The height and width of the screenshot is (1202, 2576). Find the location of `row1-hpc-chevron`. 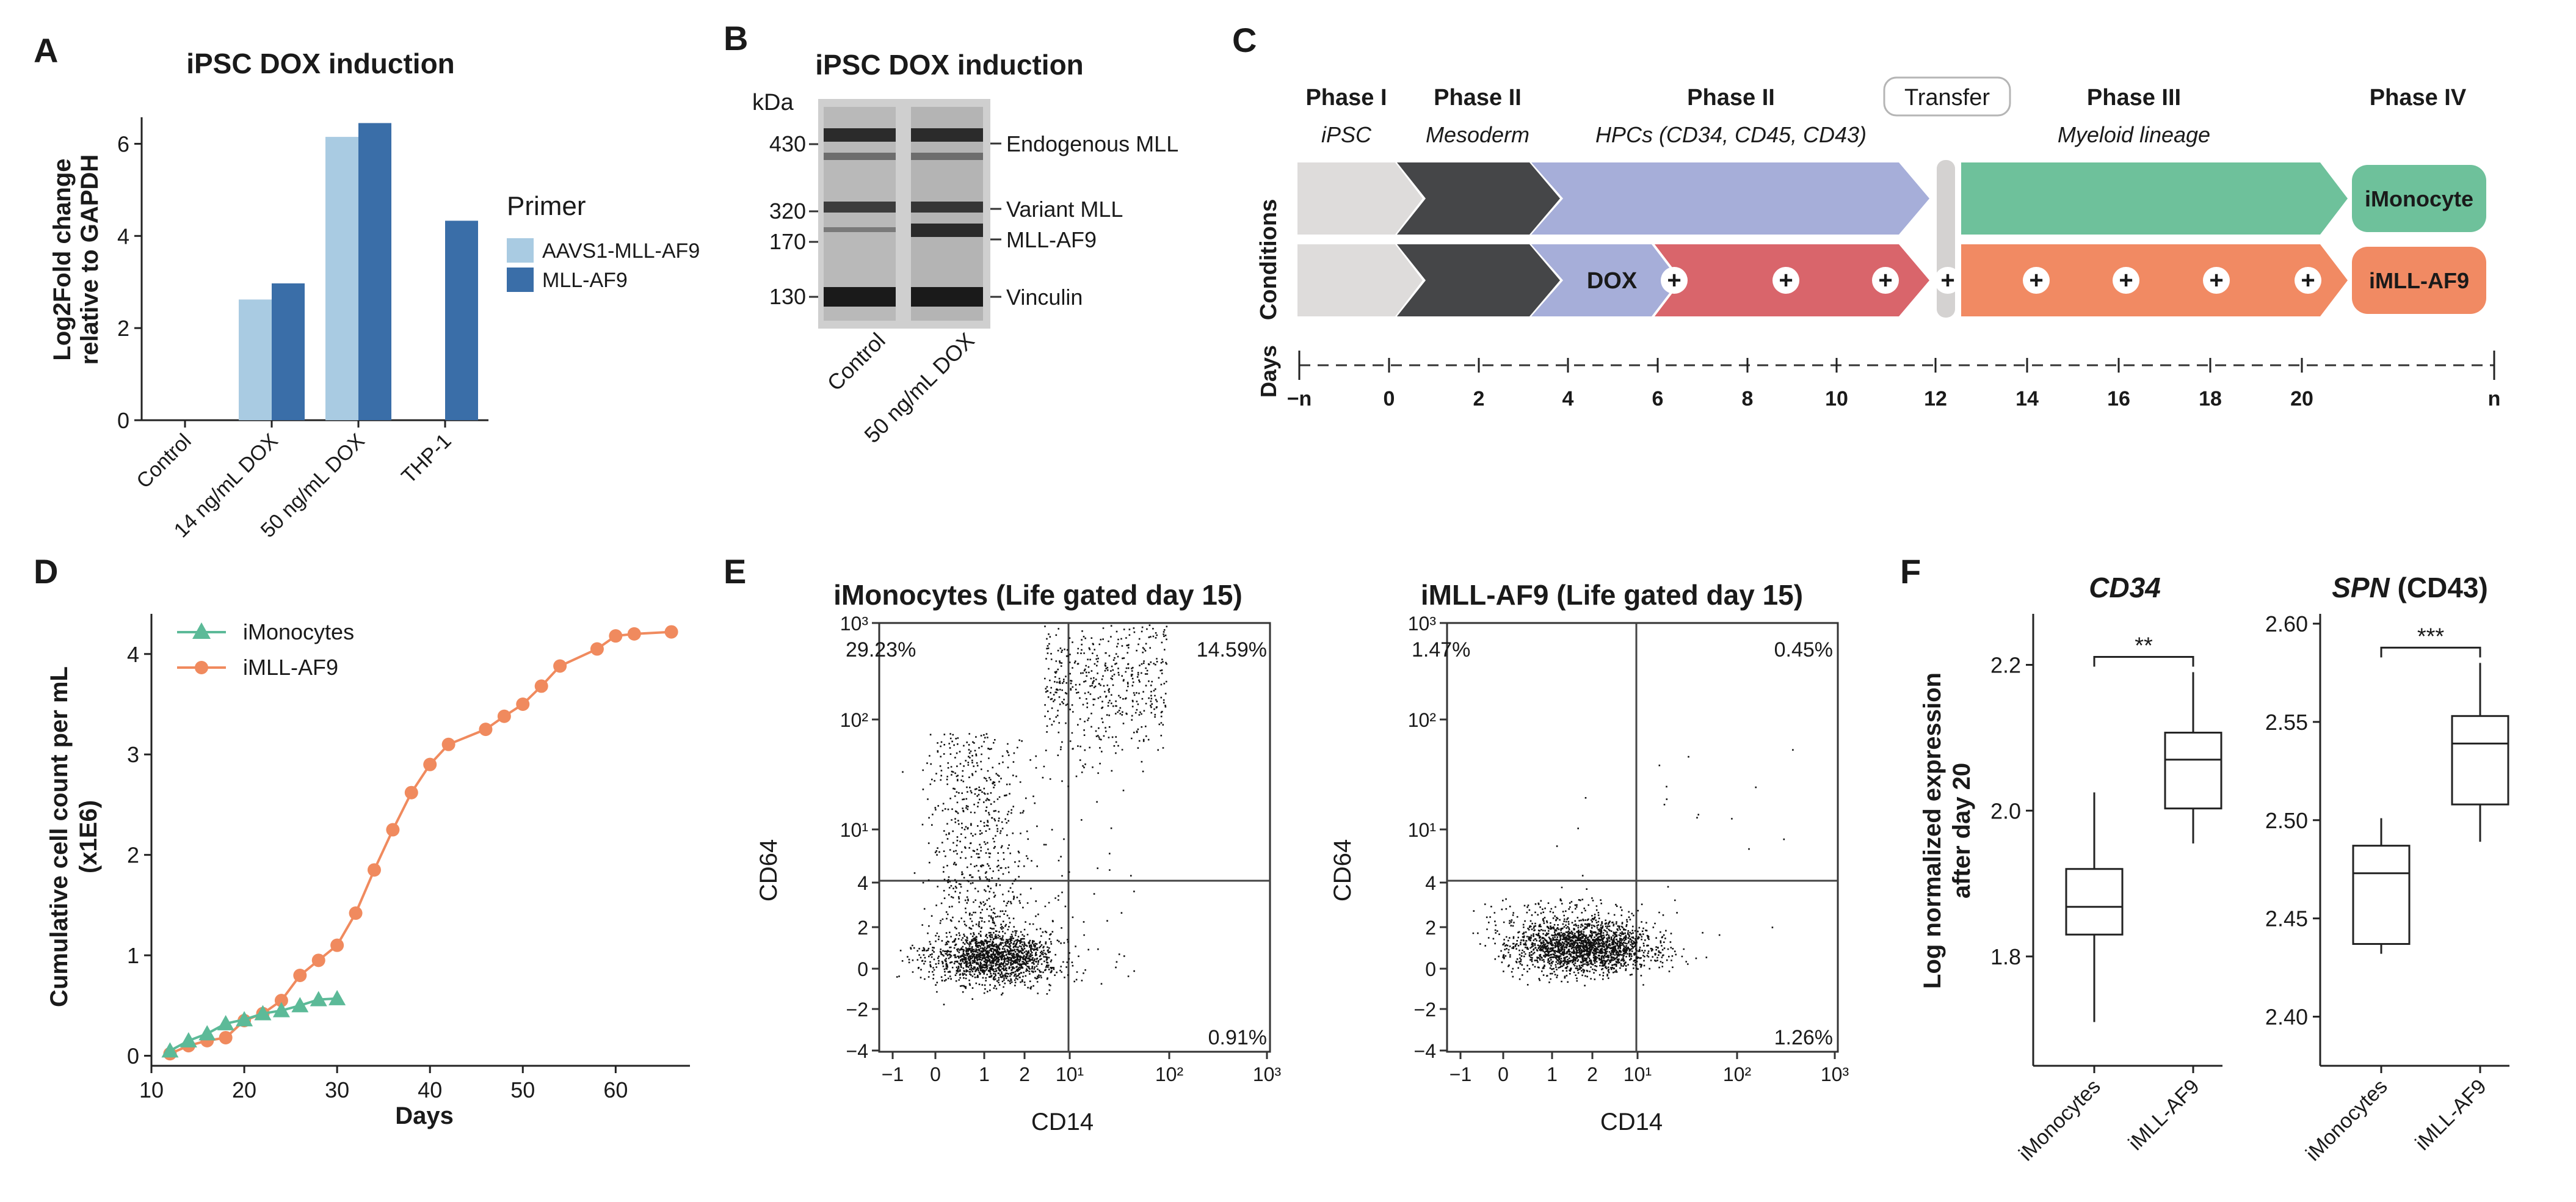

row1-hpc-chevron is located at coordinates (1730, 198).